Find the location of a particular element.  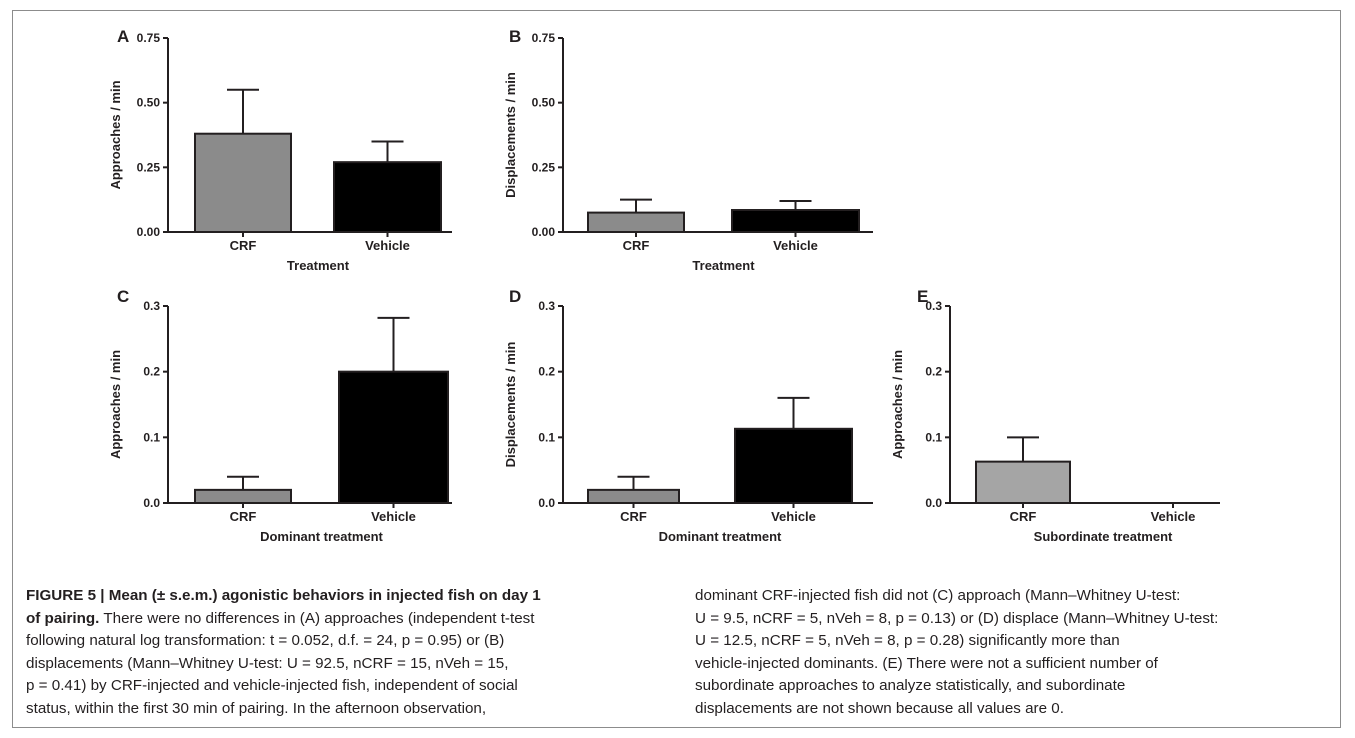

panel-d-x-label: Dominant treatment is located at coordinates (720, 536).